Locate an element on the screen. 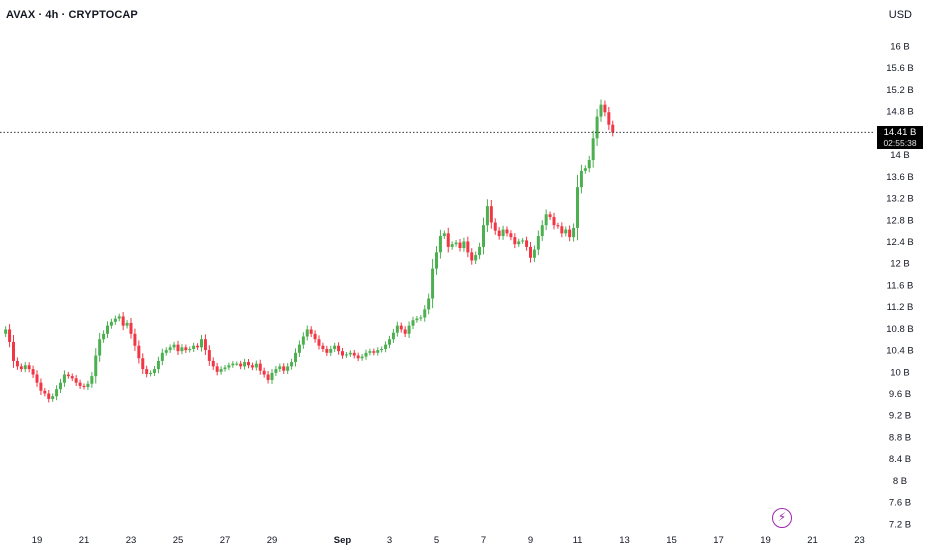 This screenshot has width=932, height=550. y-tick-label: 14 B is located at coordinates (900, 155).